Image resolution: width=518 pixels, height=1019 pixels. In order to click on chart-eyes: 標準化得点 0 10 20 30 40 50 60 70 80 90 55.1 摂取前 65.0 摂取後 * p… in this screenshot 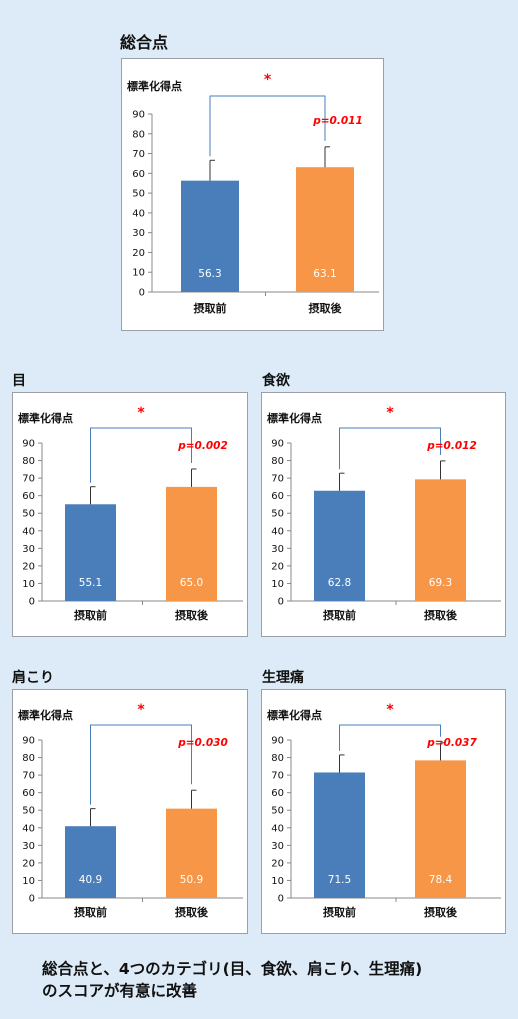, I will do `click(130, 513)`.